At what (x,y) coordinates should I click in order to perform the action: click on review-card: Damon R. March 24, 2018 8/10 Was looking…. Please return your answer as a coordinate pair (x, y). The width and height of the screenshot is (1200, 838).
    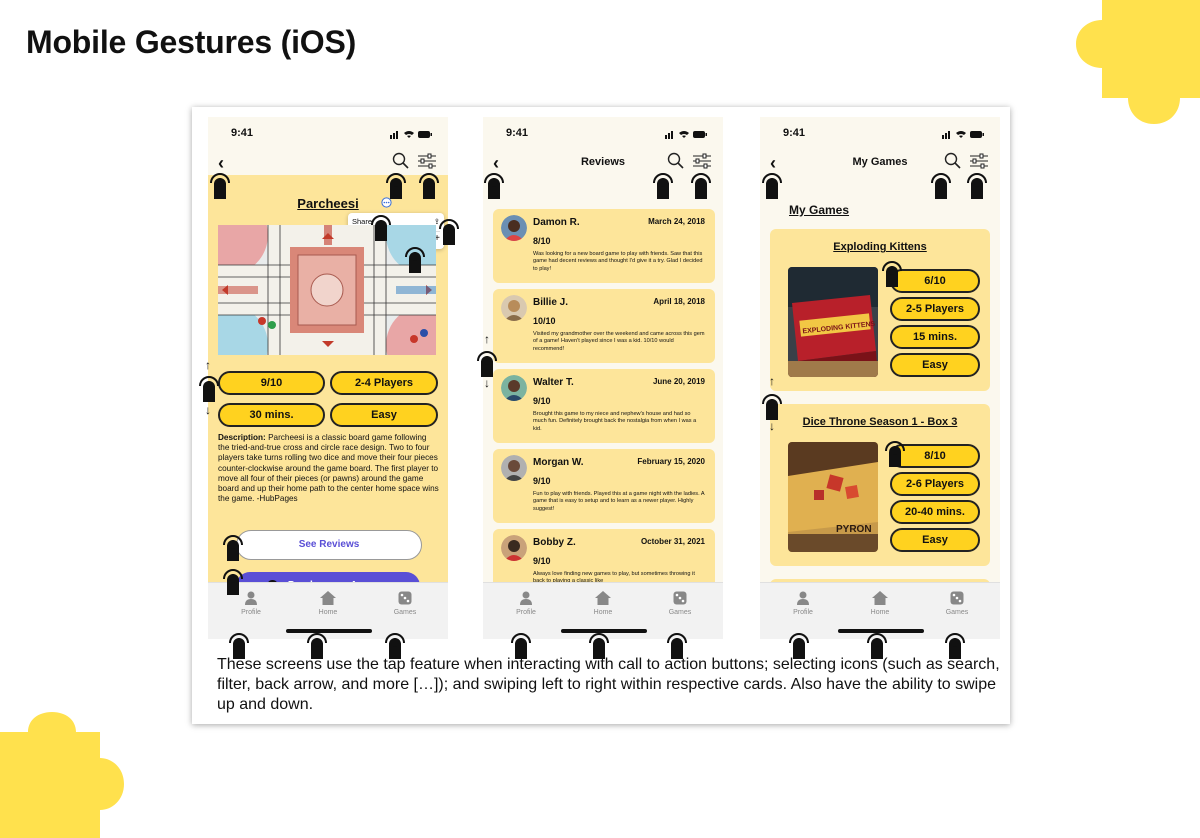
    Looking at the image, I should click on (604, 246).